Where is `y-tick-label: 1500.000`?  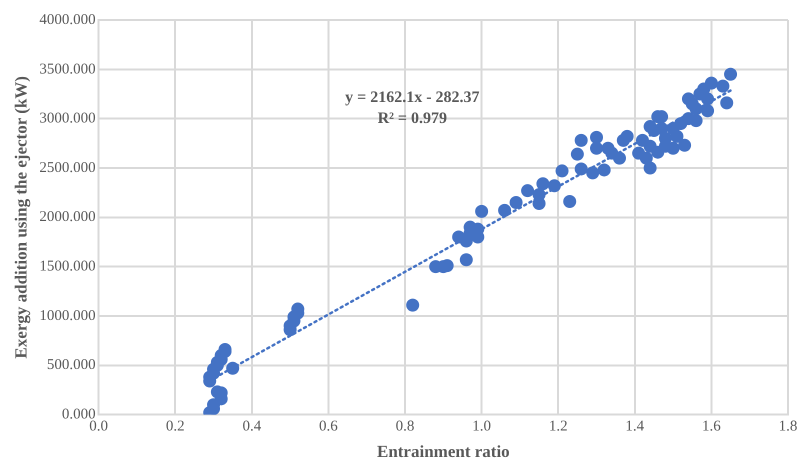 y-tick-label: 1500.000 is located at coordinates (67, 266).